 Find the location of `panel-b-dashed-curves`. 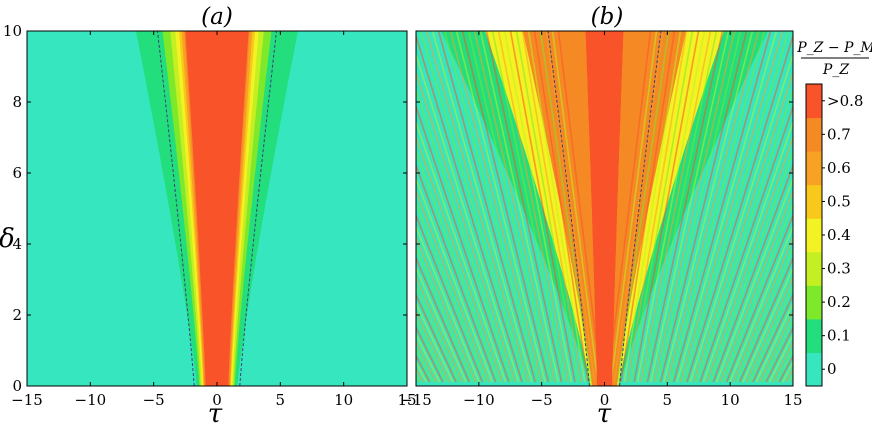

panel-b-dashed-curves is located at coordinates (604, 208).